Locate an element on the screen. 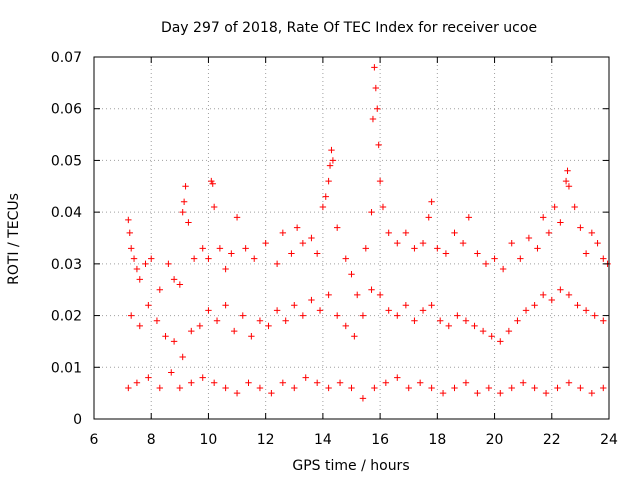 The width and height of the screenshot is (640, 480). y-tick-label: 0.07 is located at coordinates (66, 58).